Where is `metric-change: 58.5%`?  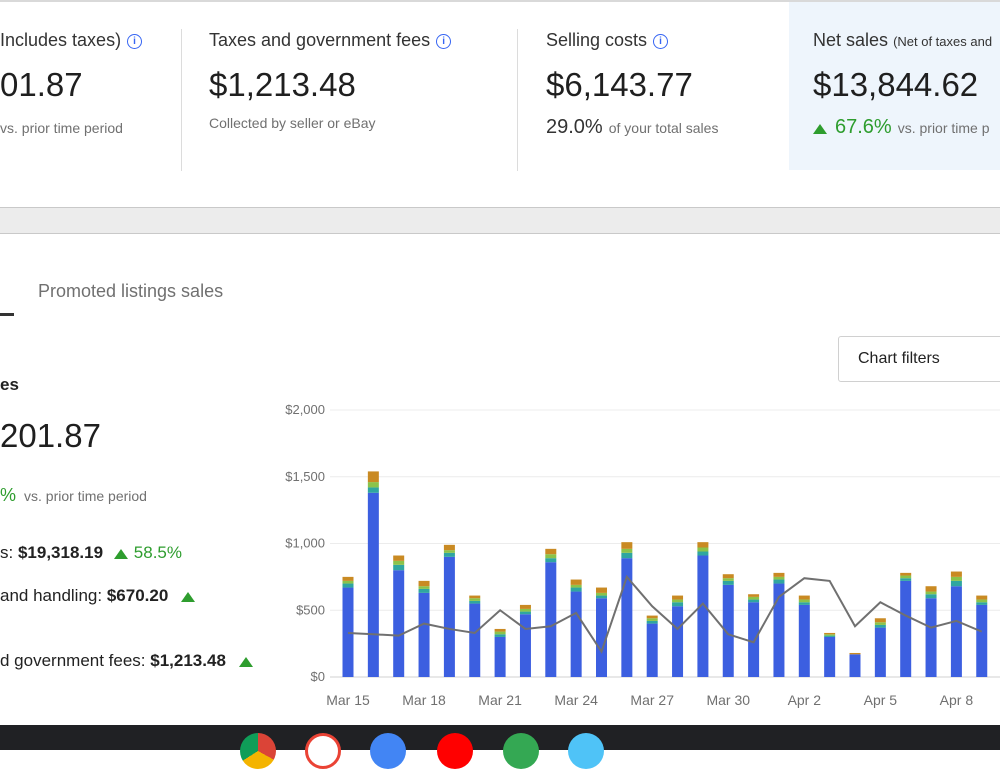 metric-change: 58.5% is located at coordinates (157, 552).